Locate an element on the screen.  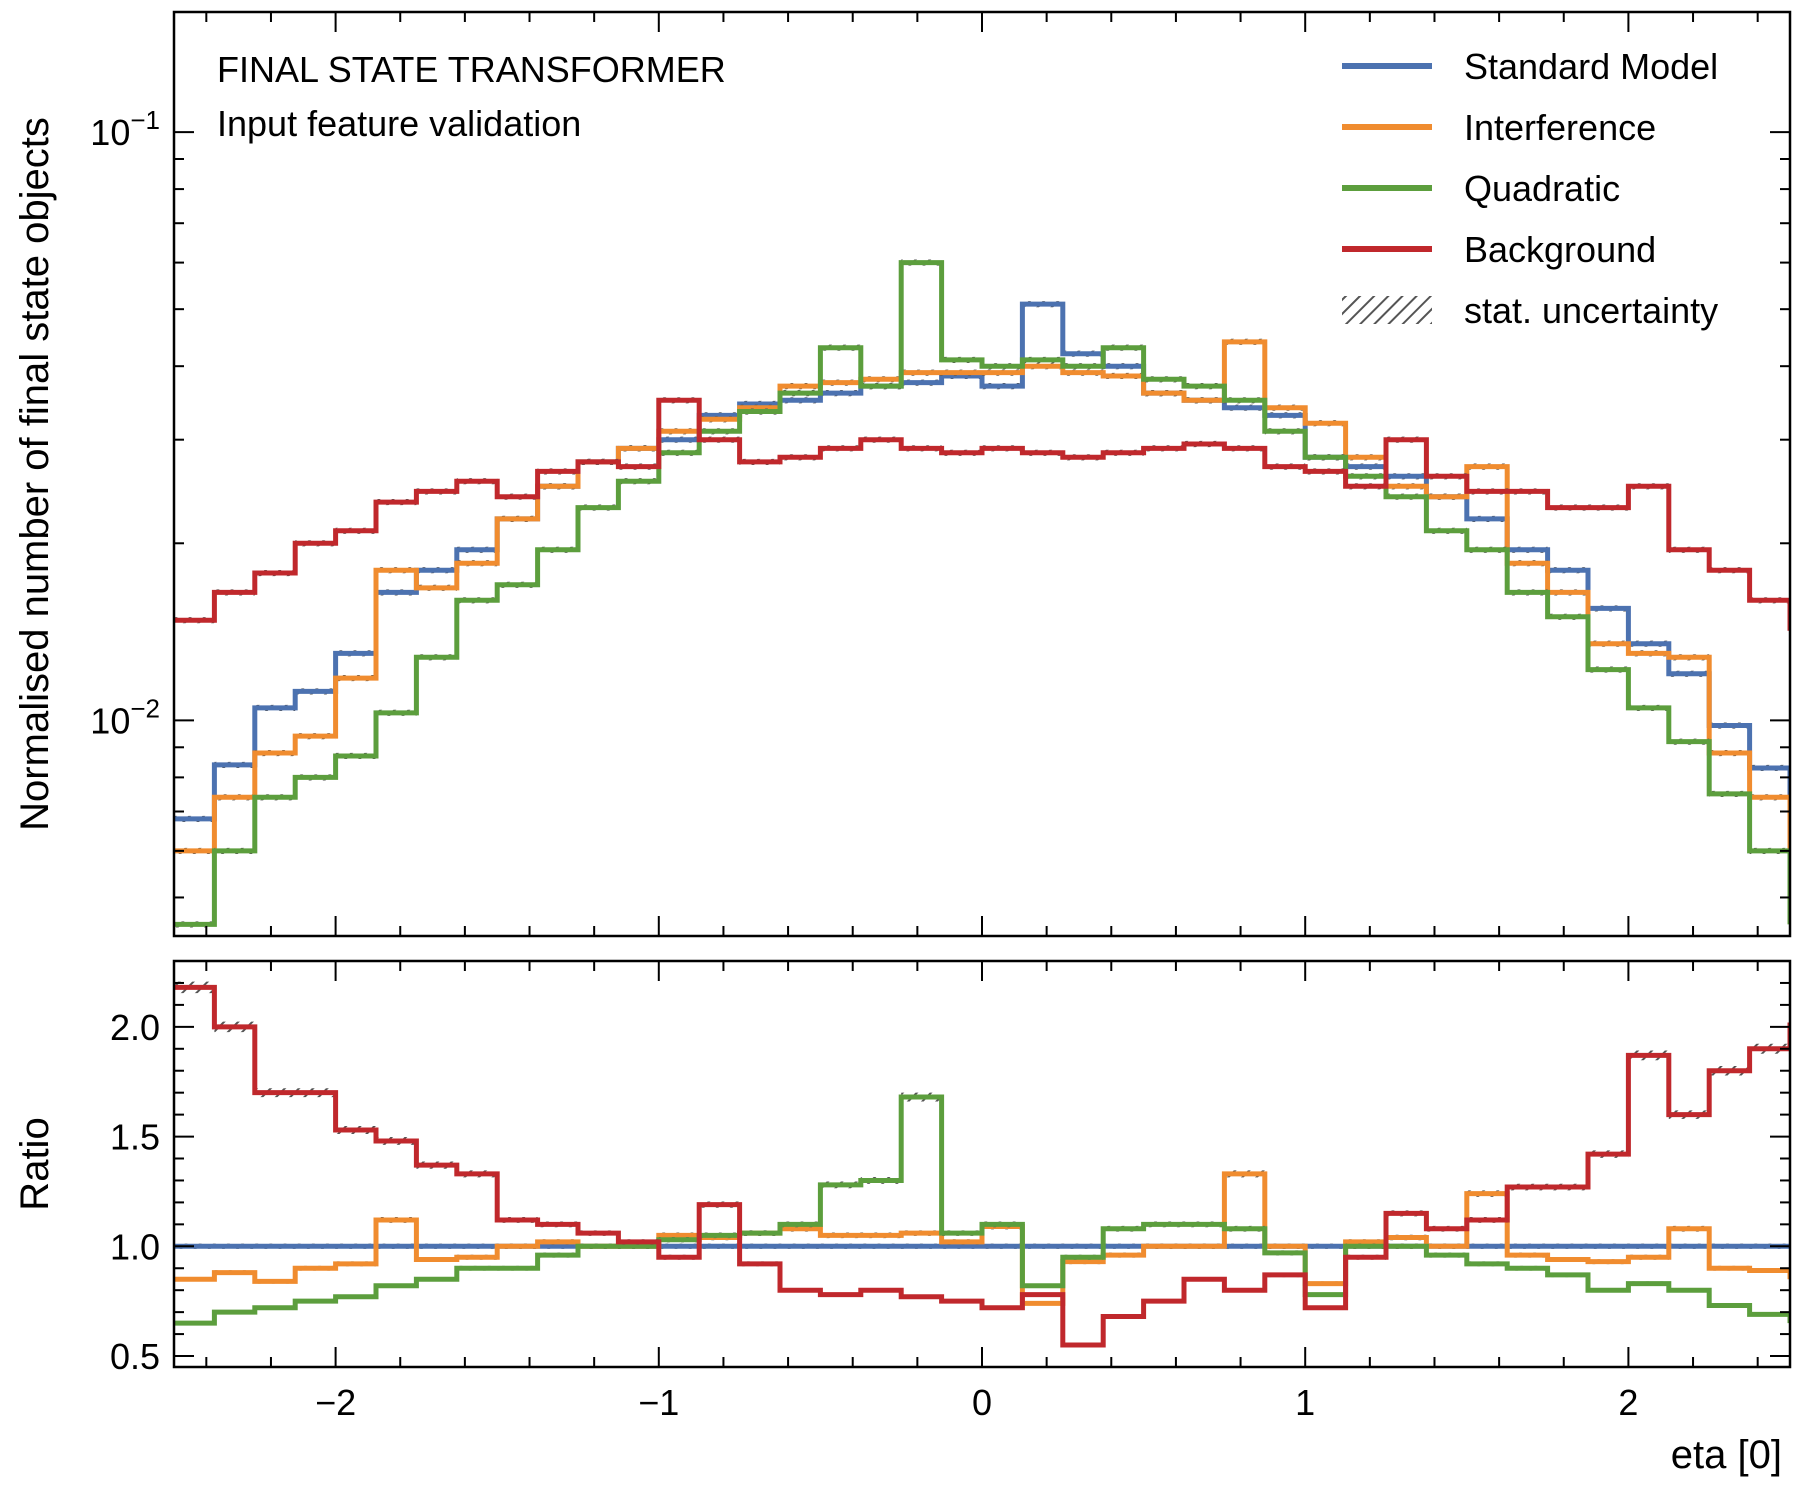
legend-entry-quadratic: Quadratic is located at coordinates (1481, 188).